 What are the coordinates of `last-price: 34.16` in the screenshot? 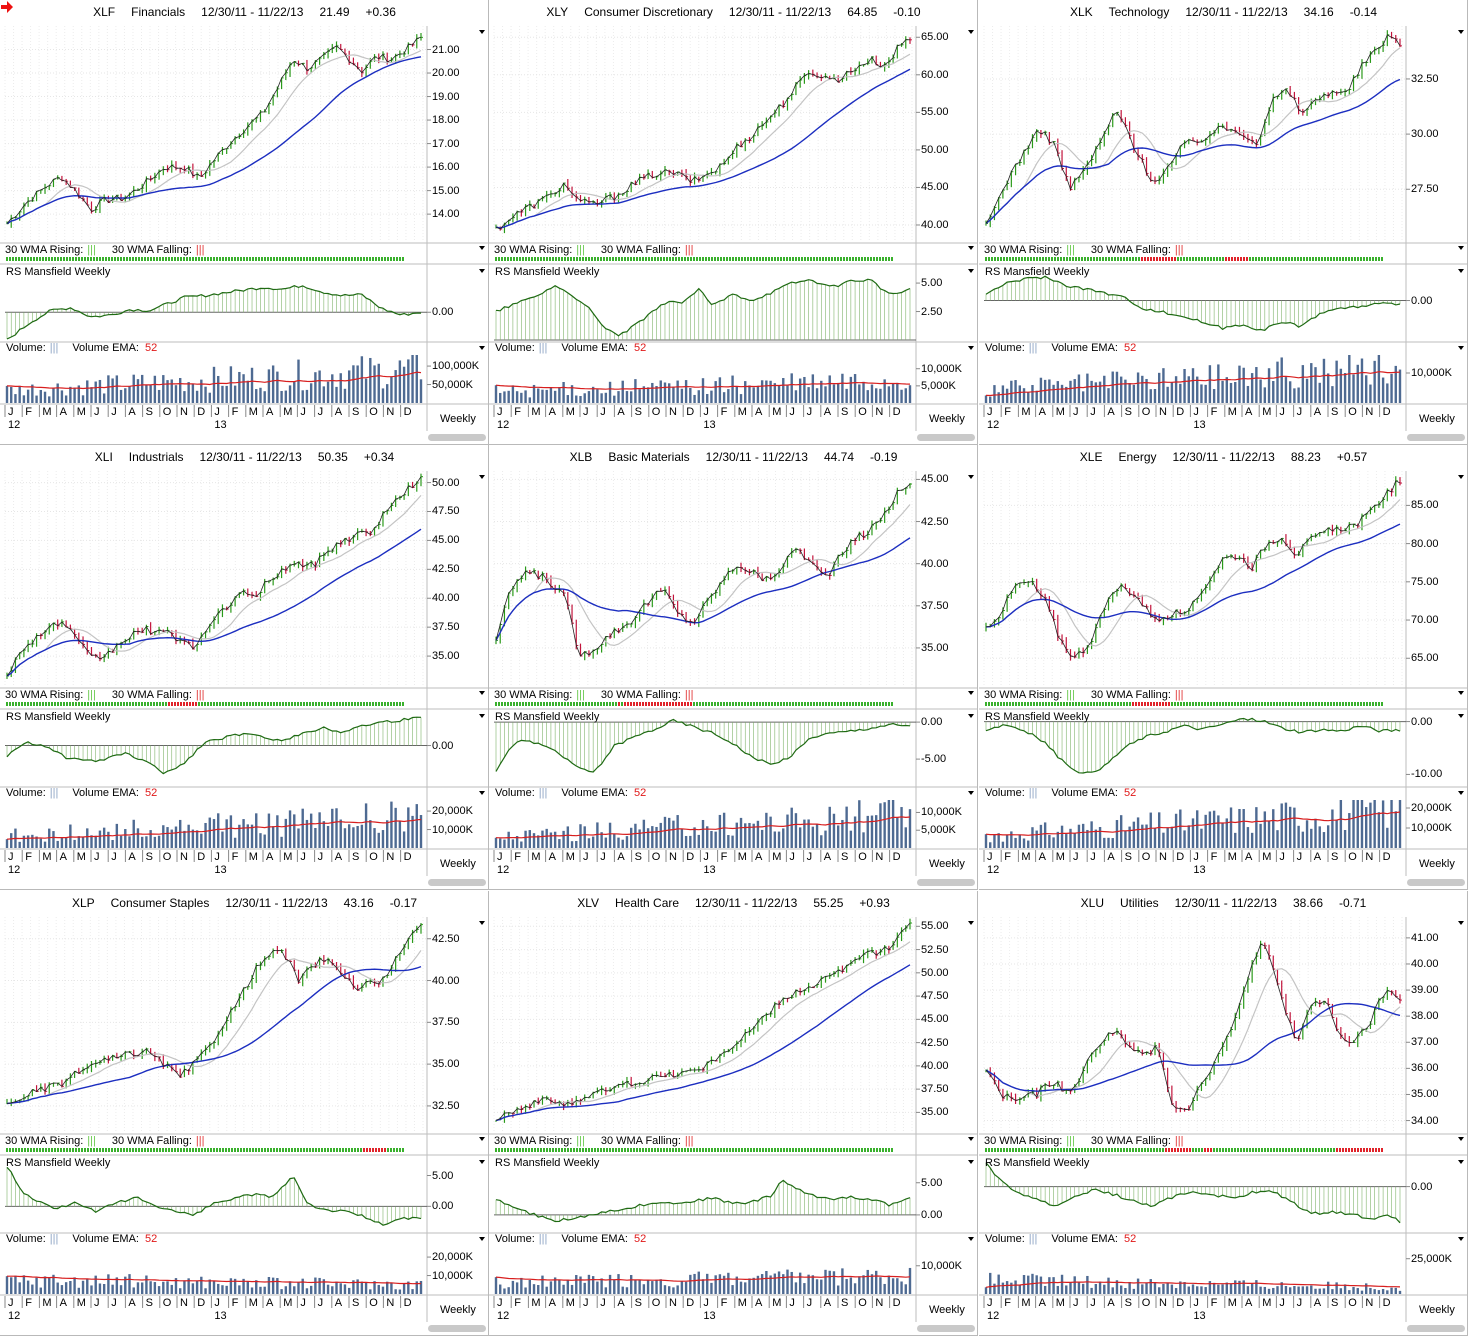 It's located at (1318, 12).